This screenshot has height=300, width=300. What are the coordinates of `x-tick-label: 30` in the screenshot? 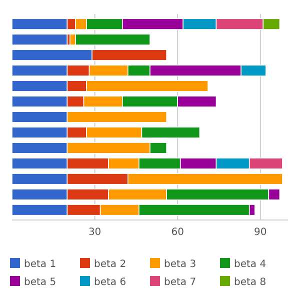 It's located at (95, 232).